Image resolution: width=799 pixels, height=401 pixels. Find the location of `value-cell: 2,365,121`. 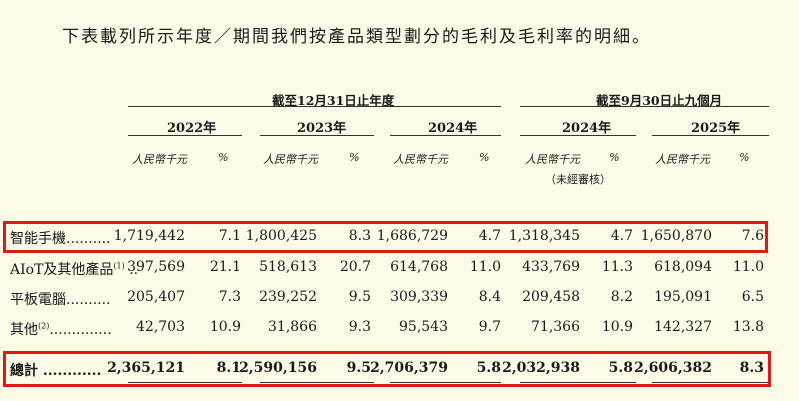

value-cell: 2,365,121 is located at coordinates (146, 368).